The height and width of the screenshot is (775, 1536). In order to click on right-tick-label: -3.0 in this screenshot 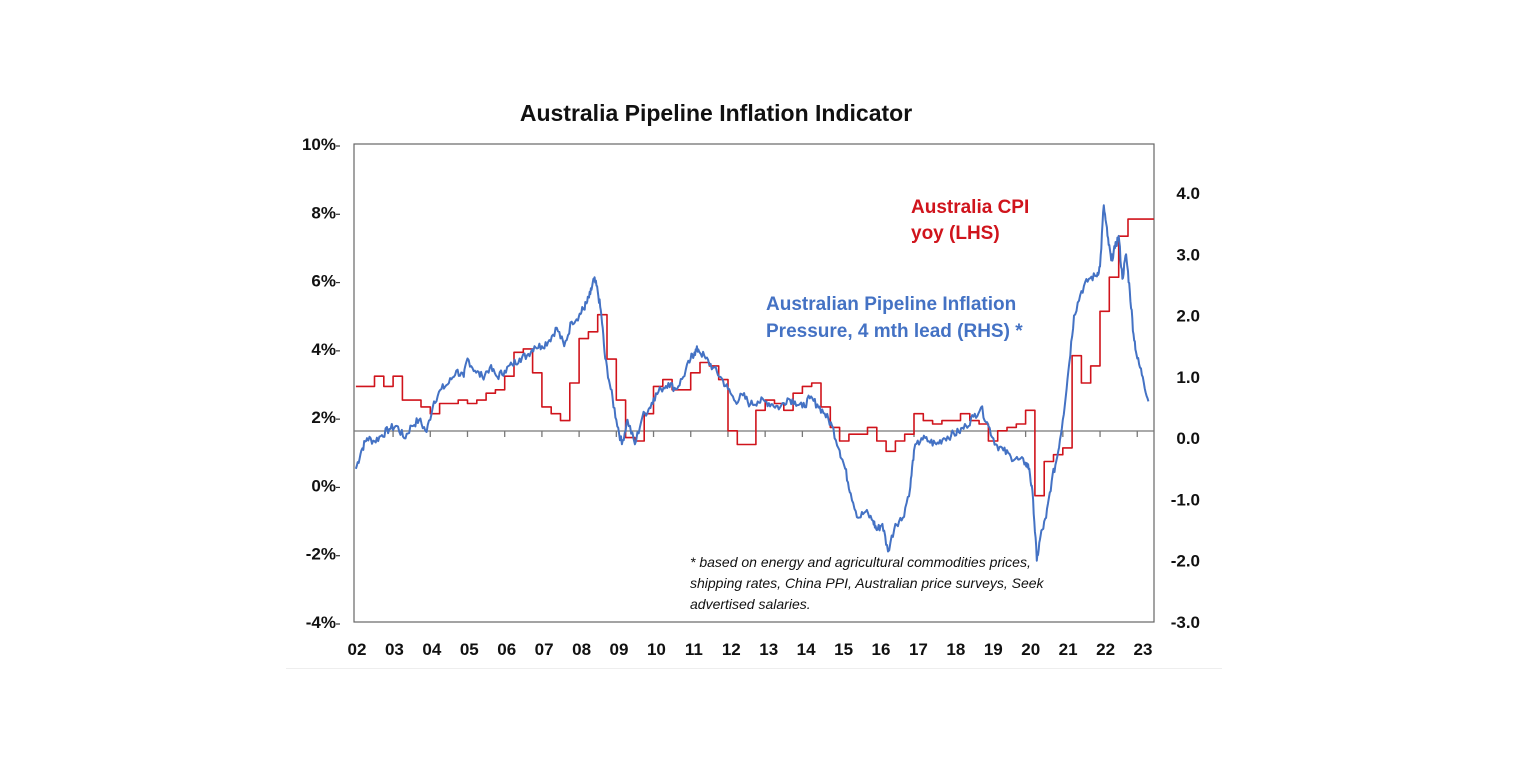, I will do `click(1185, 622)`.